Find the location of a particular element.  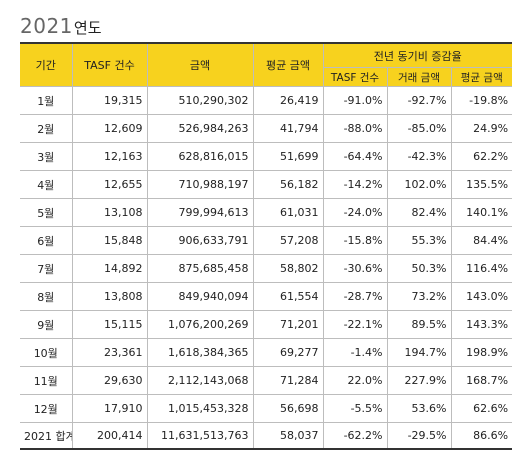

cell-yoy-avg: 62.6% is located at coordinates (481, 408).